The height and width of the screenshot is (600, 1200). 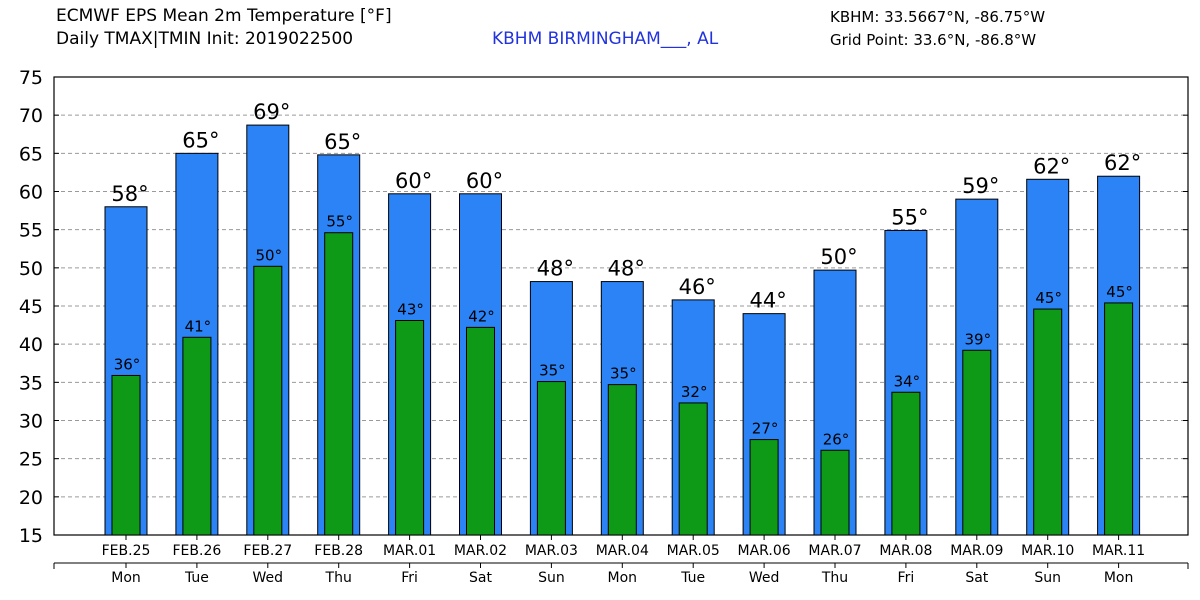 What do you see at coordinates (765, 429) in the screenshot?
I see `tmin-data-label: 27°` at bounding box center [765, 429].